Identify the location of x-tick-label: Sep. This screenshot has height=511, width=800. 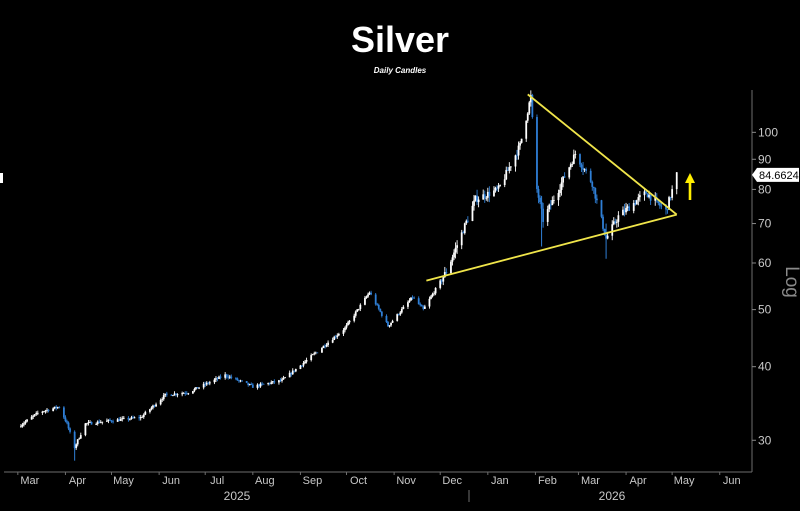
(313, 481).